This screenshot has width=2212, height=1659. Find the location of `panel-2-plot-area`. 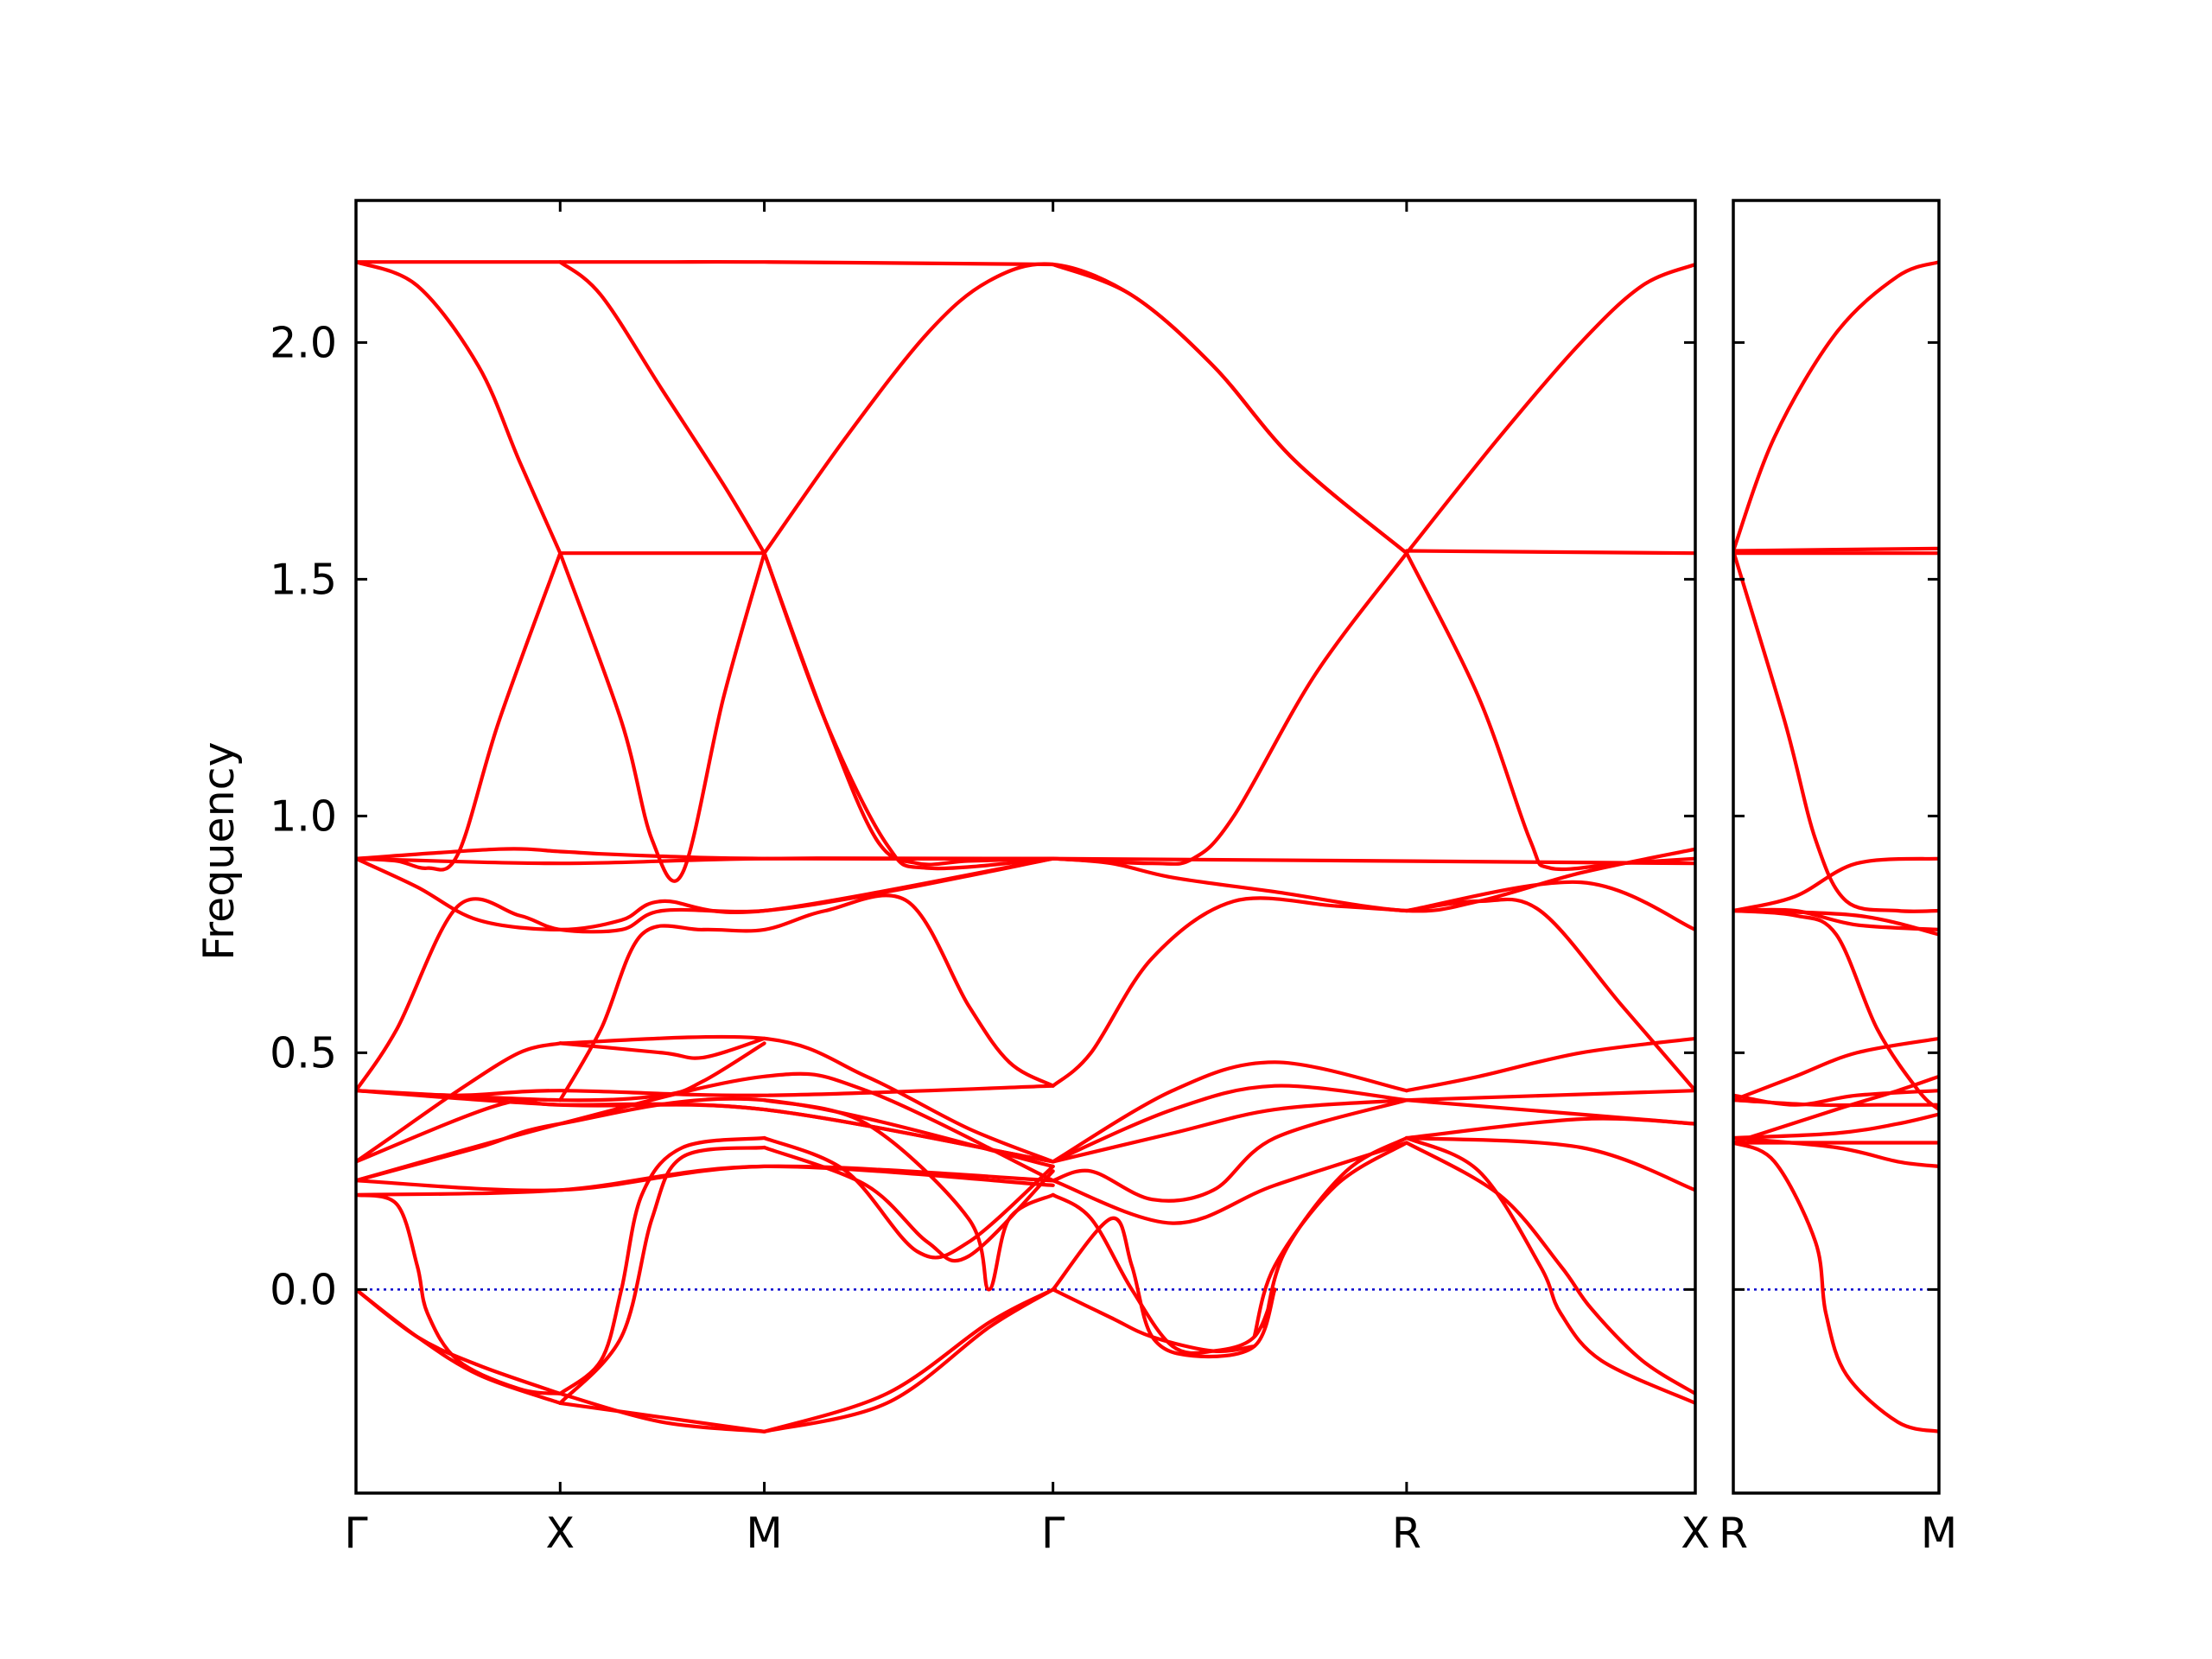

panel-2-plot-area is located at coordinates (1836, 846).